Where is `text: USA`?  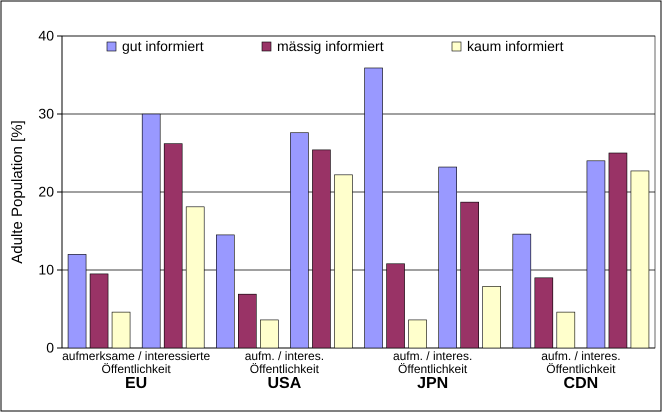 text: USA is located at coordinates (284, 383).